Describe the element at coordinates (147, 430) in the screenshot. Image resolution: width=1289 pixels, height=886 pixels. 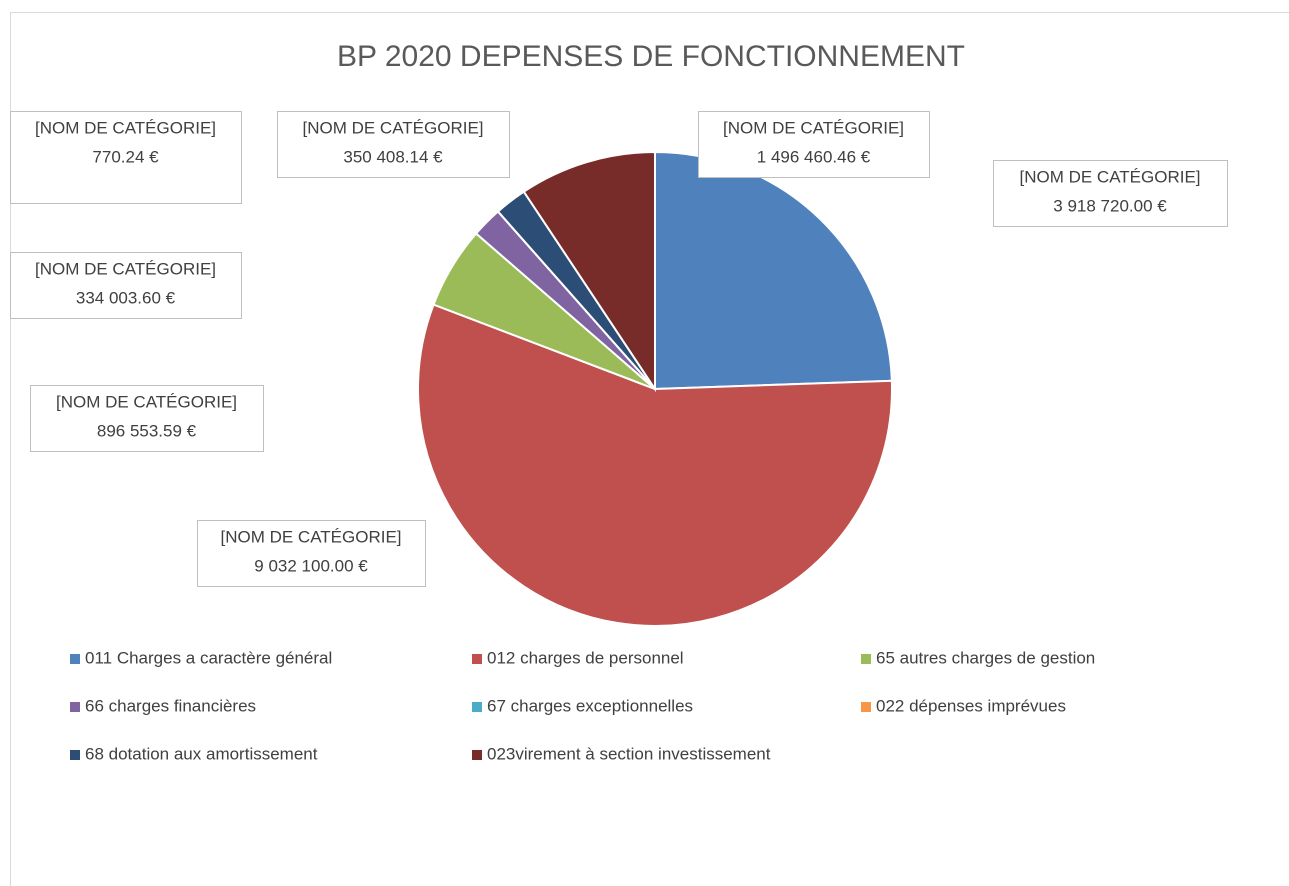
I see `data-label-value: 896 553.59 €` at that location.